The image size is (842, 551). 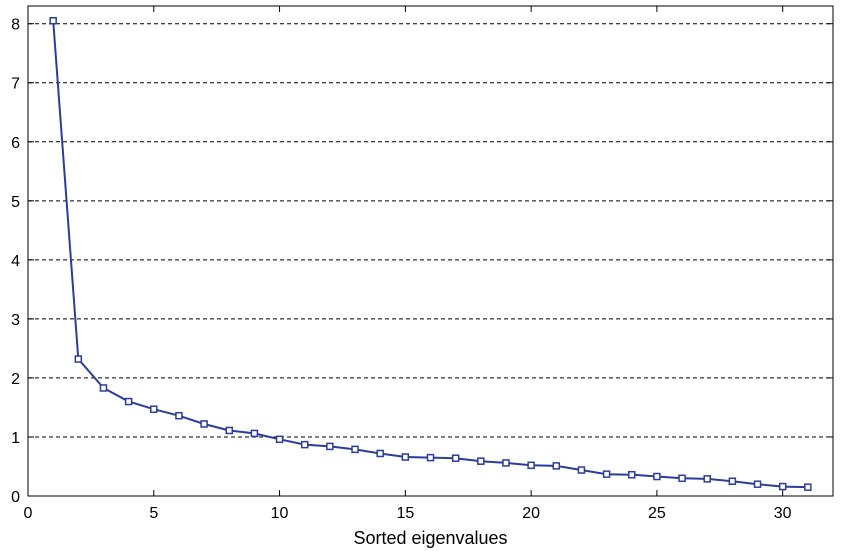 I want to click on x-tick-label: 20, so click(x=531, y=513).